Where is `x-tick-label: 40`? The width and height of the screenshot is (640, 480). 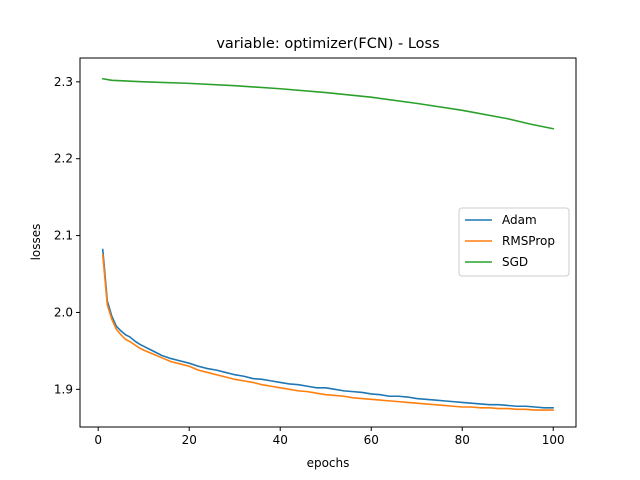
x-tick-label: 40 is located at coordinates (280, 440).